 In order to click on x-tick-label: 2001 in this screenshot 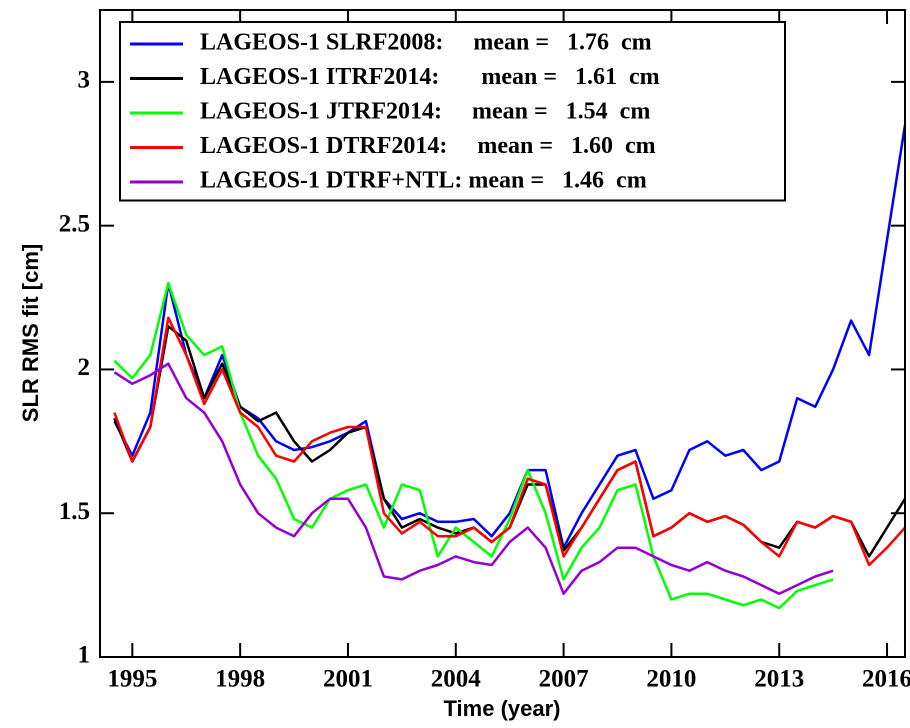, I will do `click(348, 679)`.